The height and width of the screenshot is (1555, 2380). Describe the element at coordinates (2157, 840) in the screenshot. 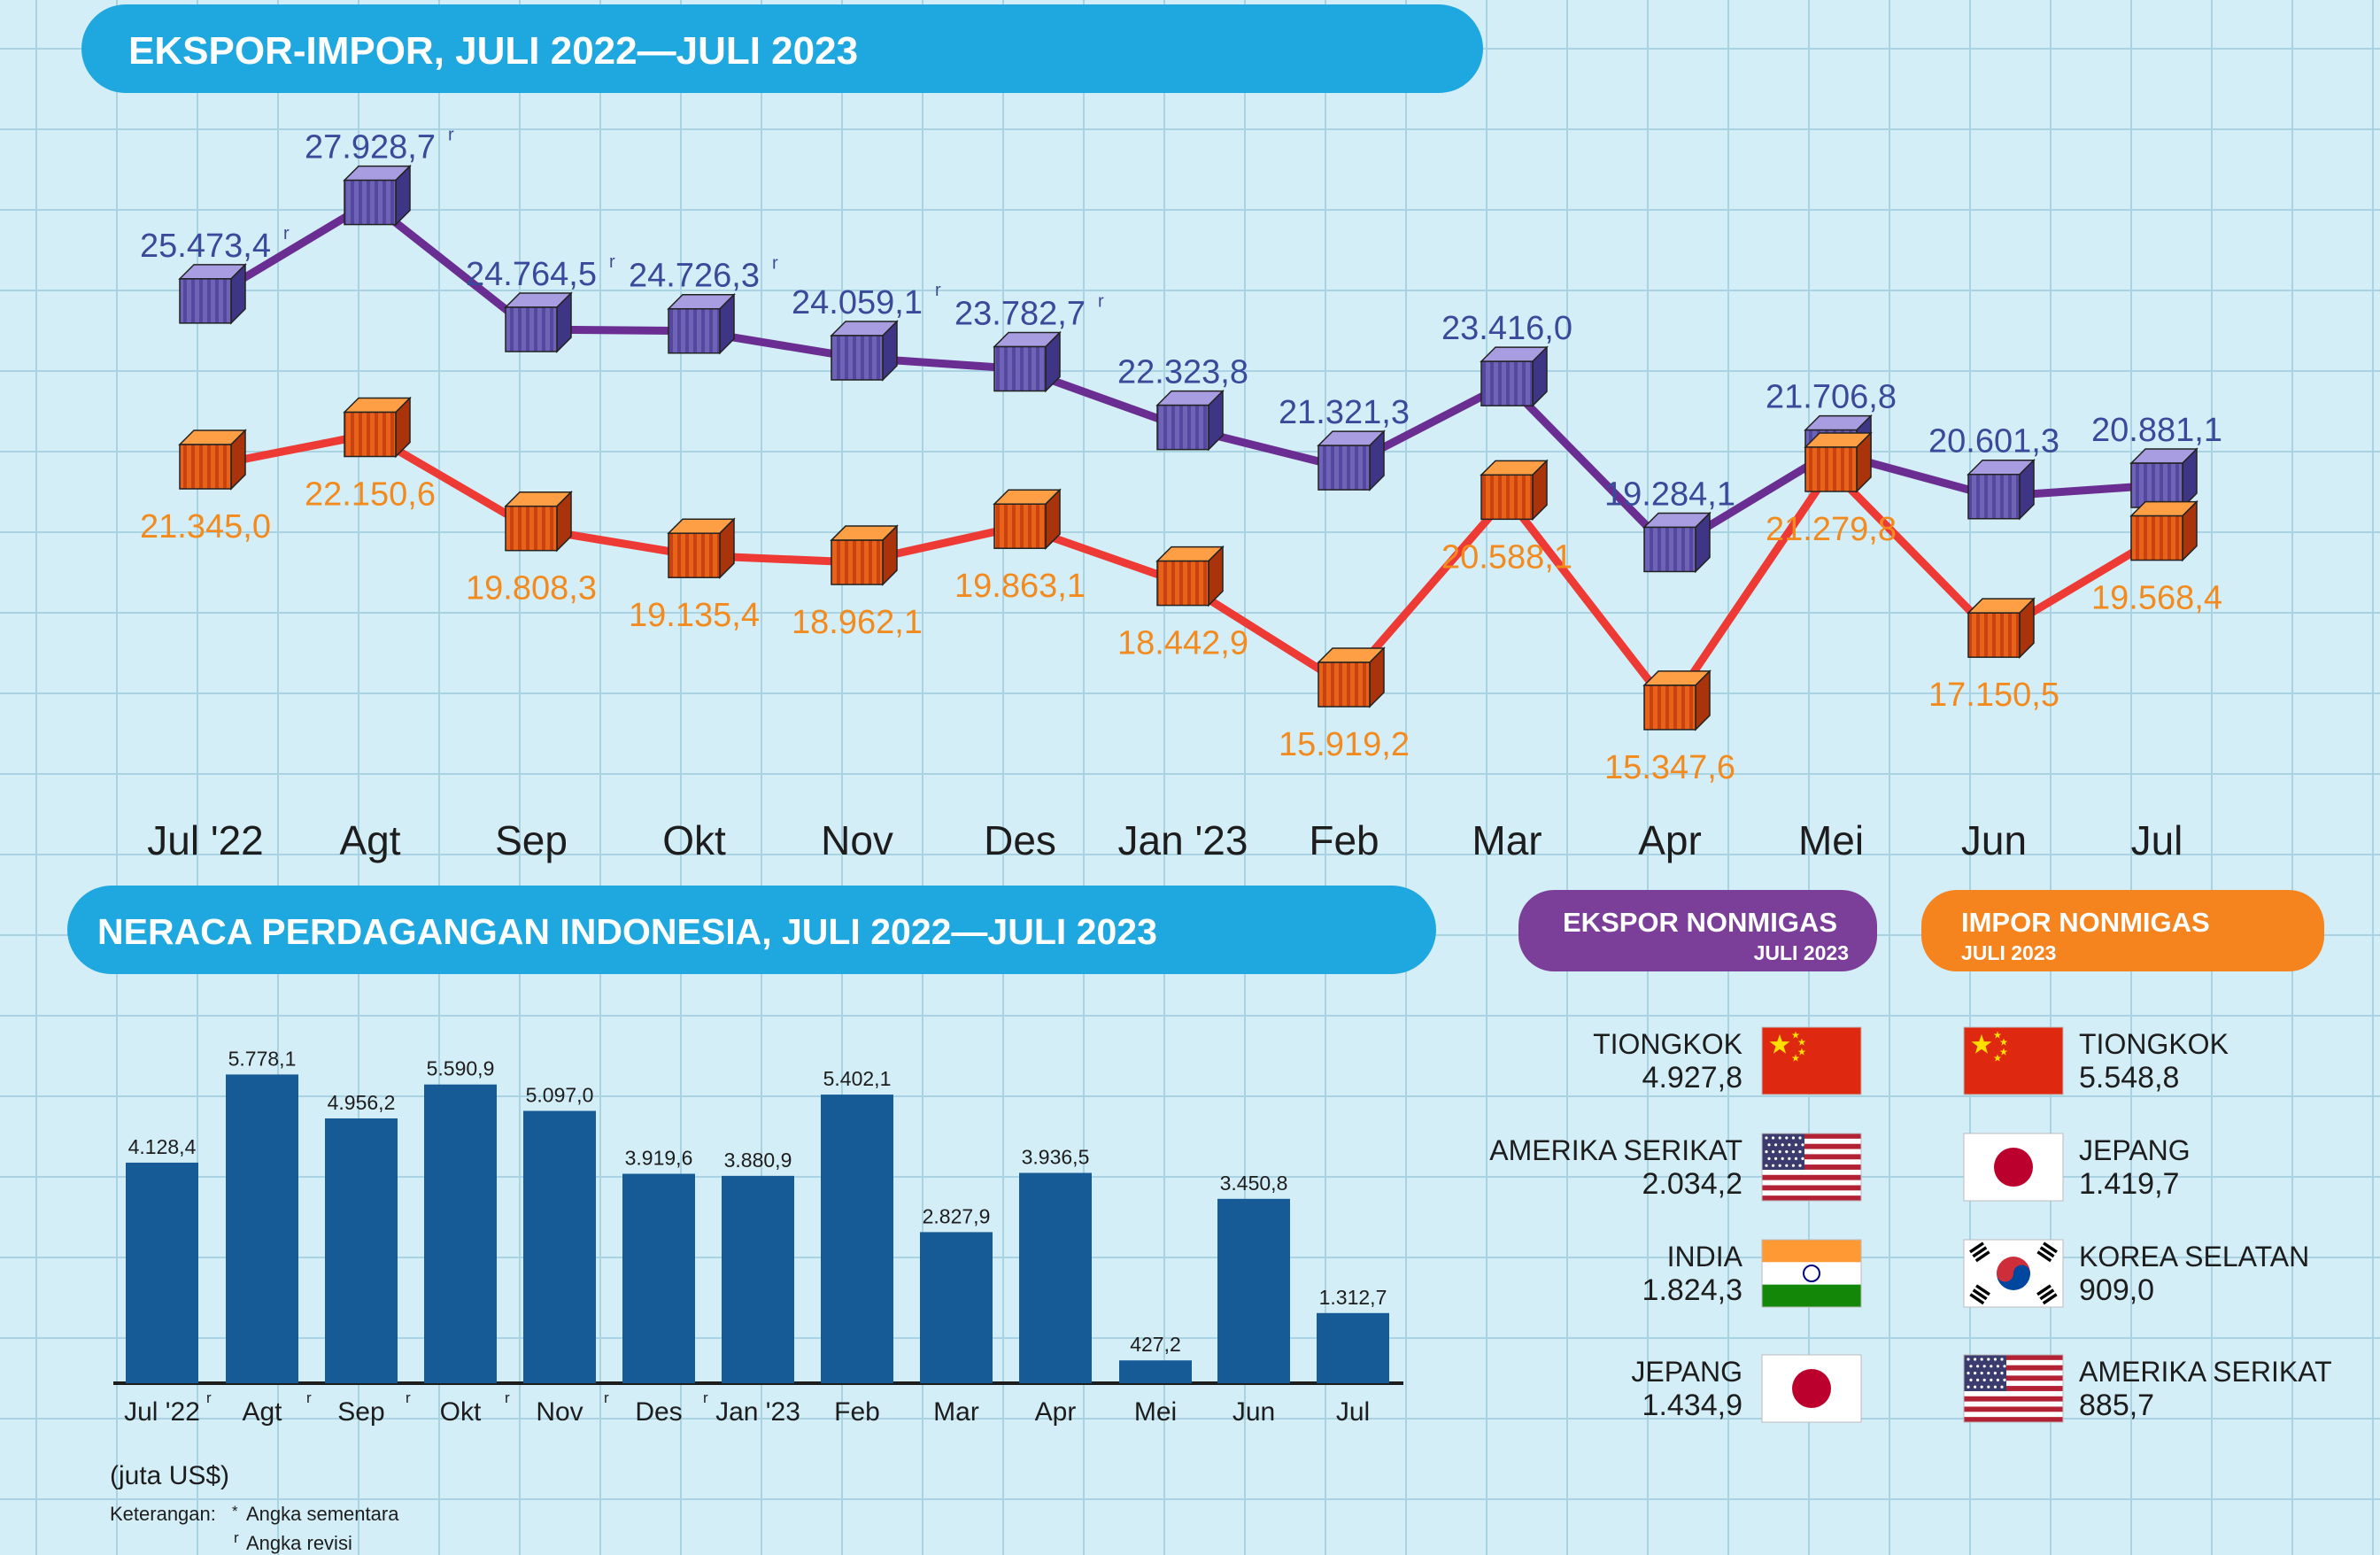

I see `x-axis-month-label: Jul` at that location.